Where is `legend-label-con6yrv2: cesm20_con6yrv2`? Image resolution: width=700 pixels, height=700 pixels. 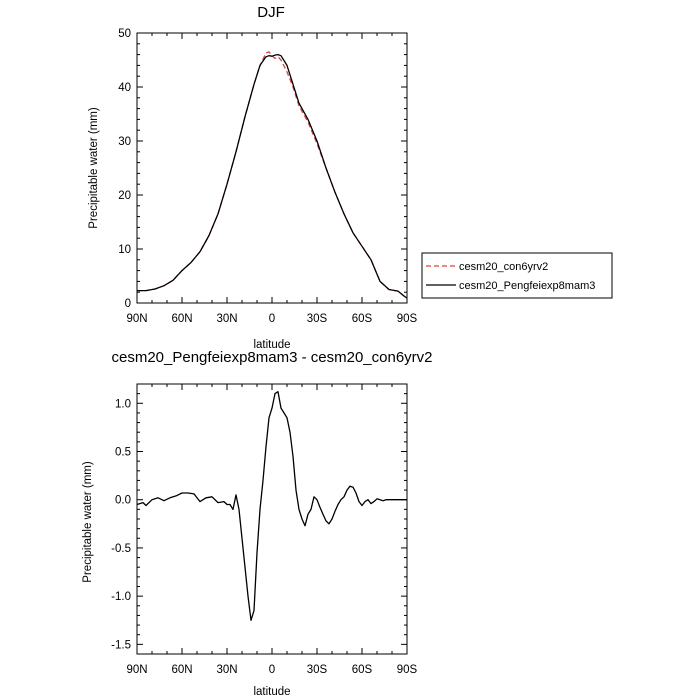 legend-label-con6yrv2: cesm20_con6yrv2 is located at coordinates (503, 267).